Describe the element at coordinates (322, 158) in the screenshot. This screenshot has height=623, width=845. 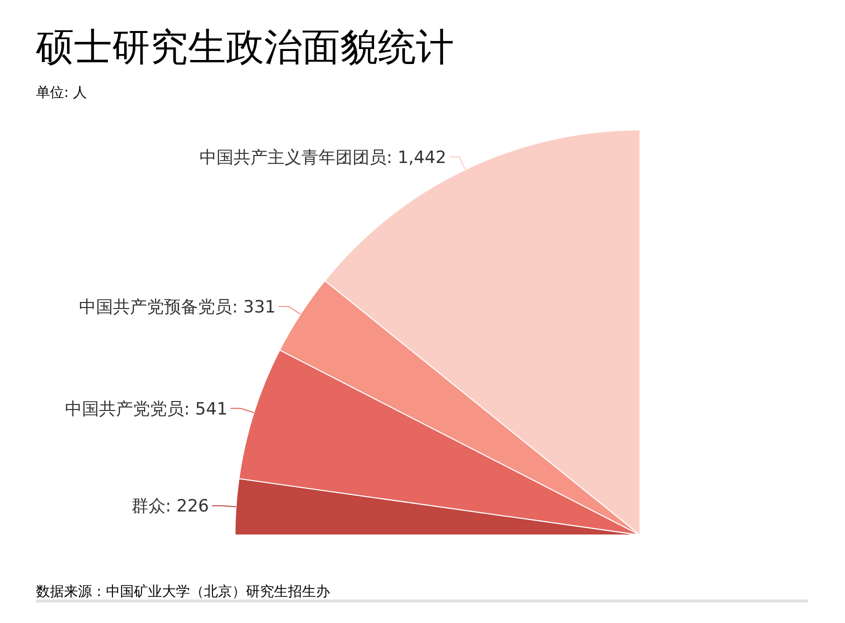
I see `slice-label: 中国共产主义青年团团员: 1,442` at that location.